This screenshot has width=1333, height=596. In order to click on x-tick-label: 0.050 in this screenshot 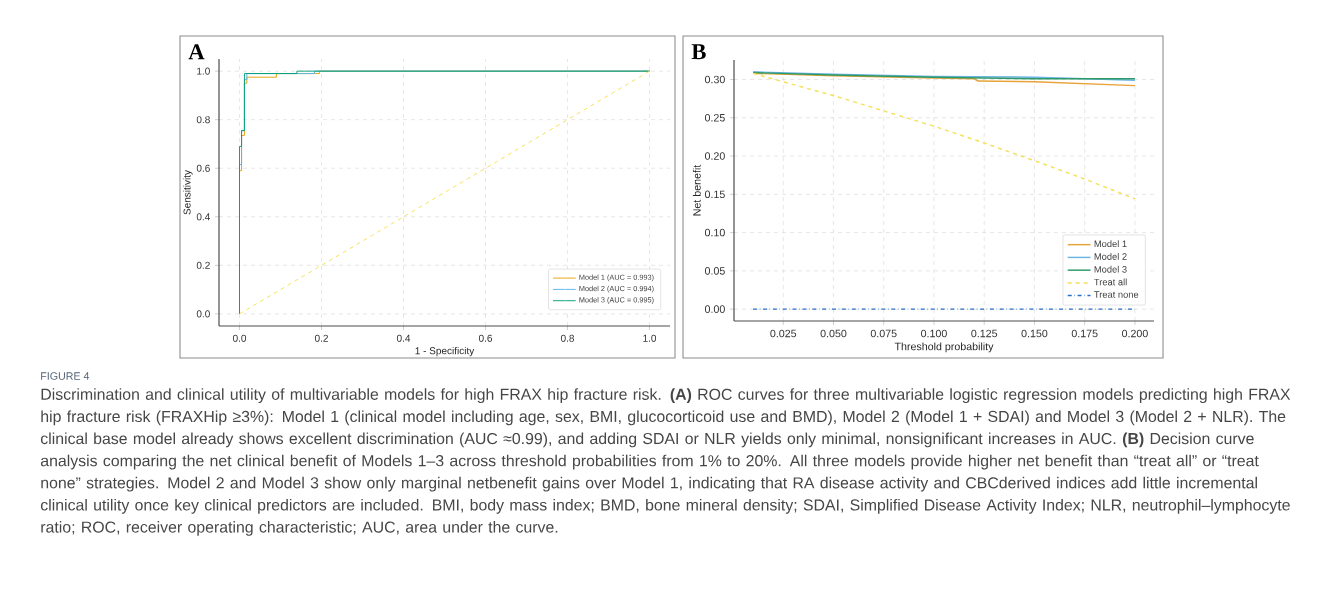, I will do `click(833, 333)`.